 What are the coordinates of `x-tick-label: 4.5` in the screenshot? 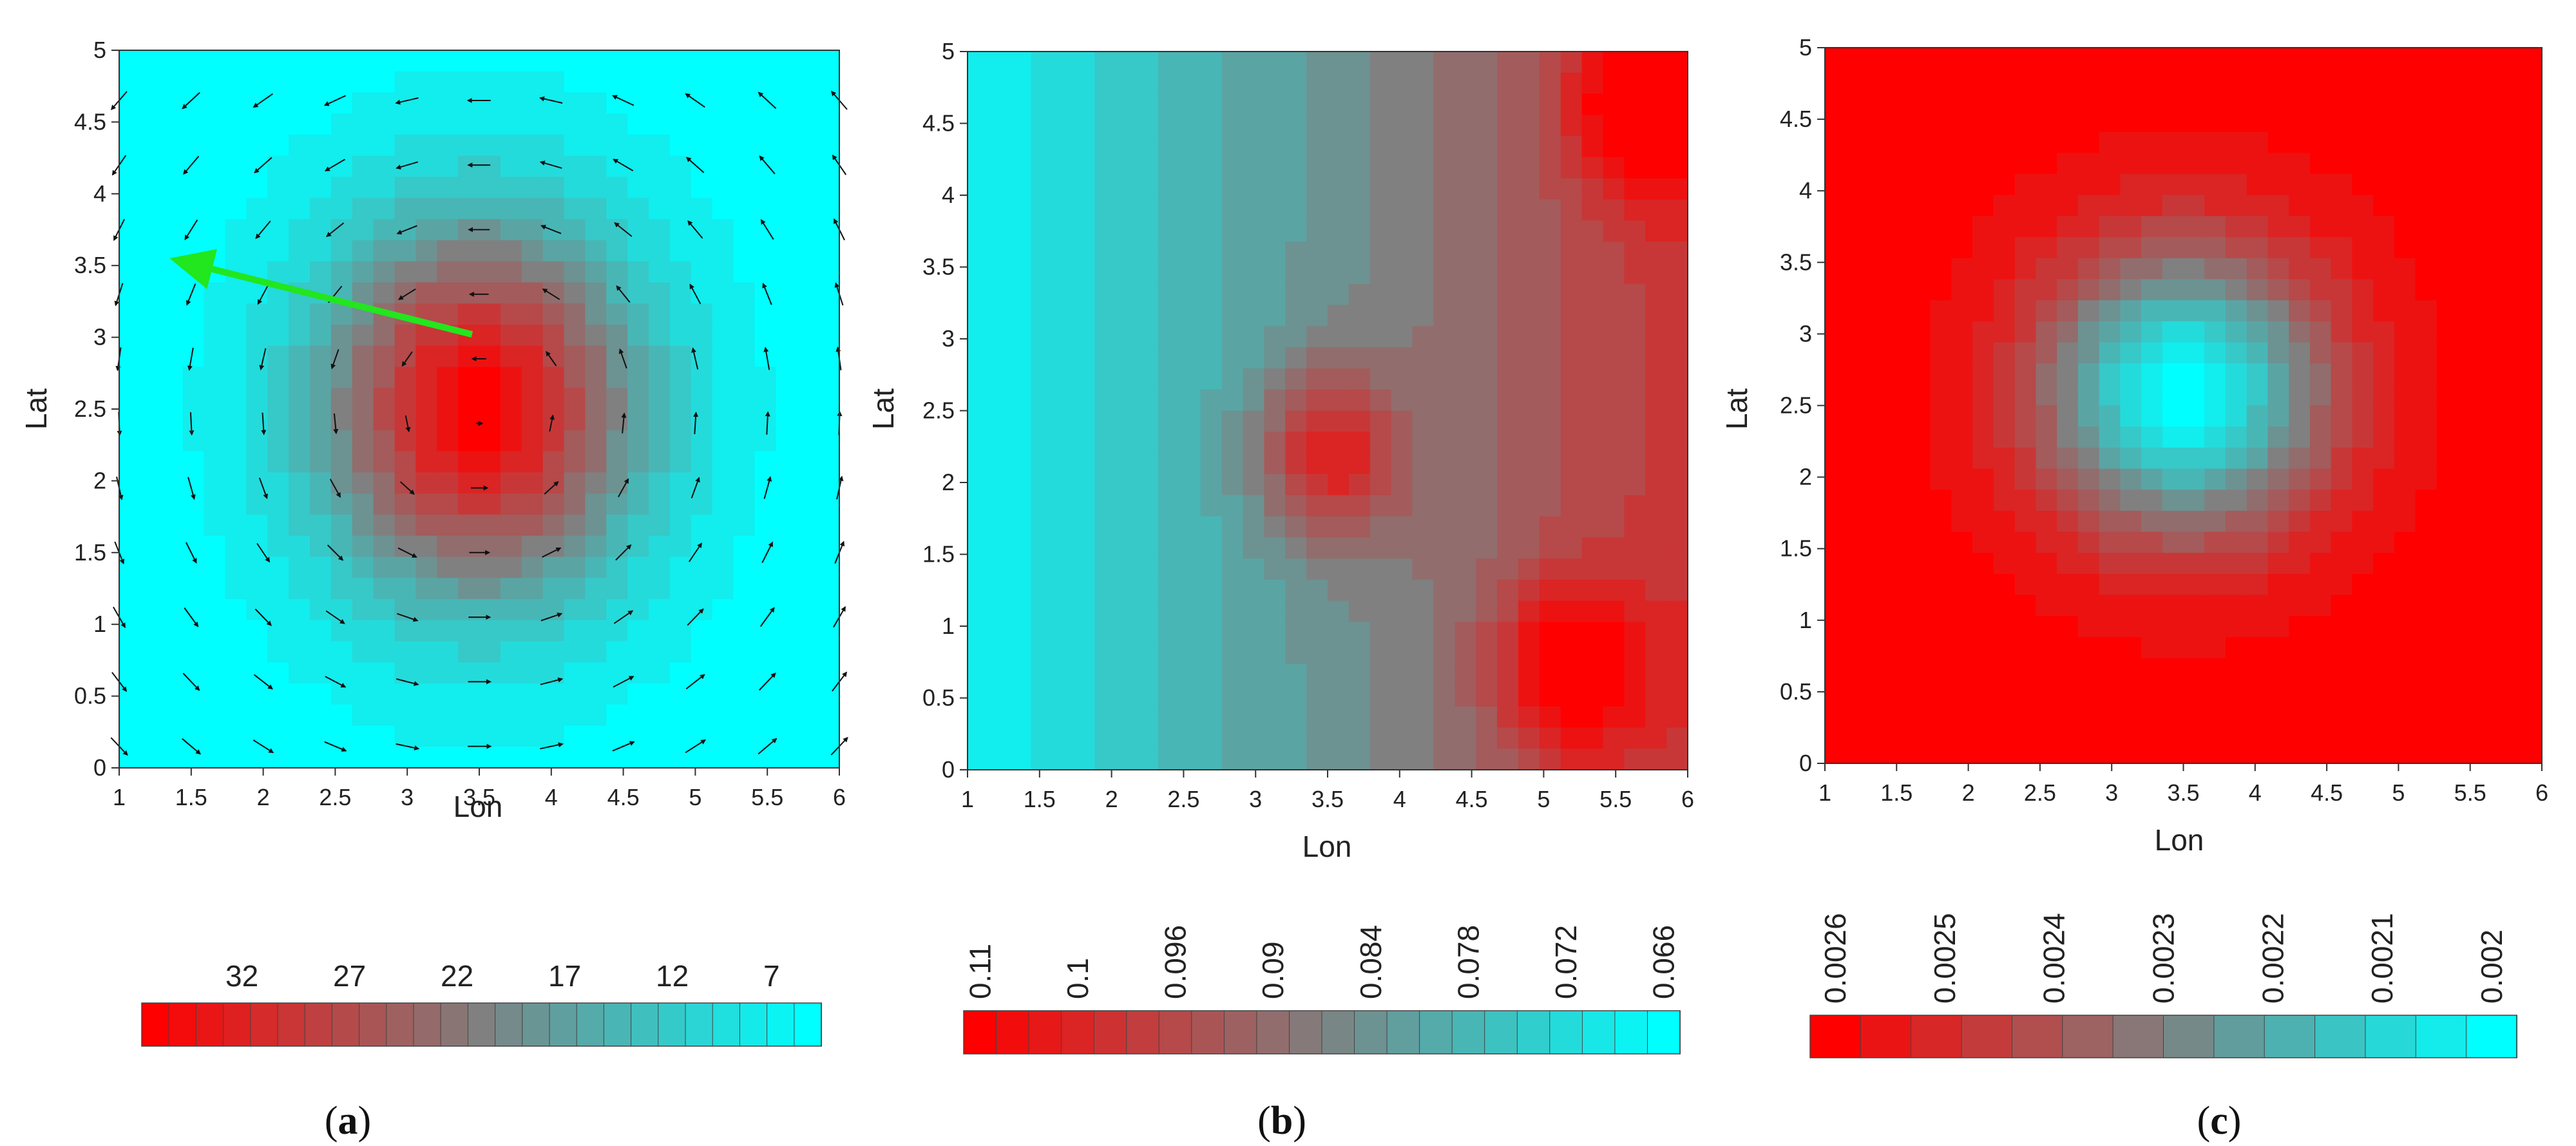 It's located at (2327, 792).